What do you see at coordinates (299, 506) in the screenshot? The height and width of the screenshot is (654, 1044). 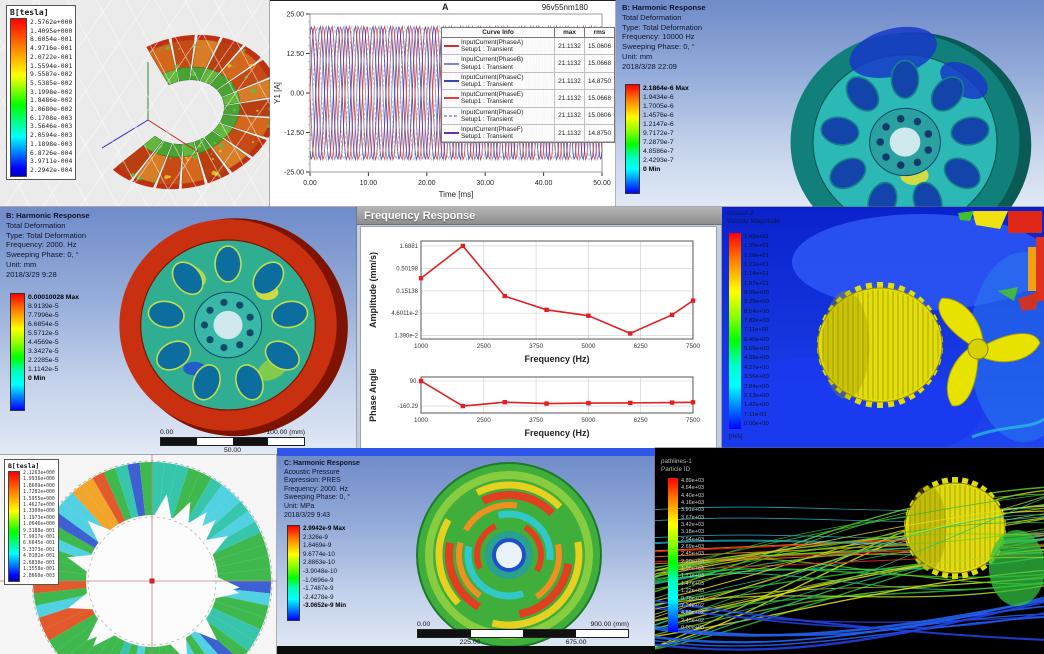 I see `info-line: Unit: MPa` at bounding box center [299, 506].